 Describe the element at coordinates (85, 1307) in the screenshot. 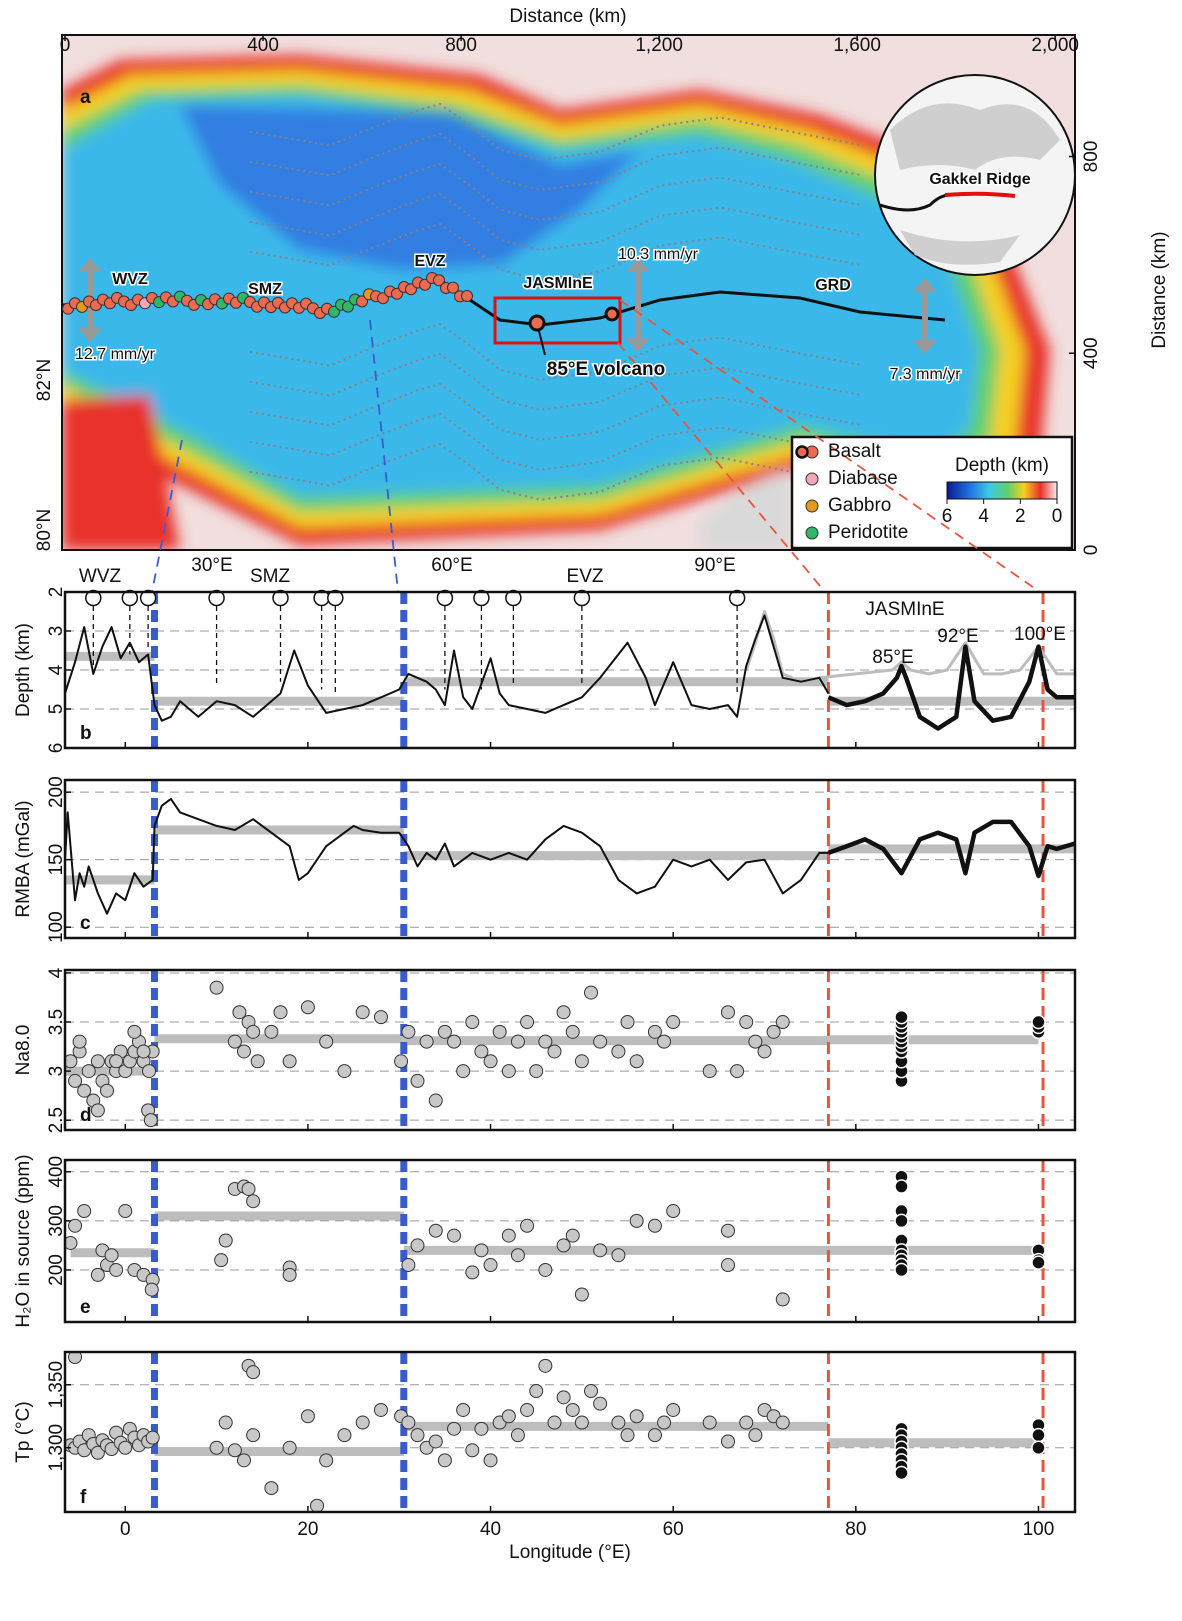

I see `panel-label: e` at that location.